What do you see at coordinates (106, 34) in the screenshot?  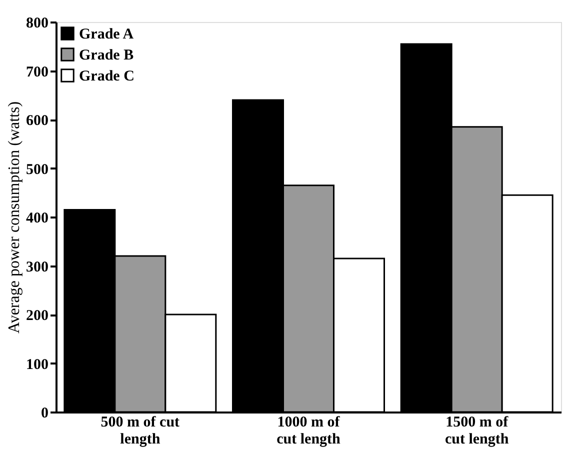 I see `legend-label: Grade A` at bounding box center [106, 34].